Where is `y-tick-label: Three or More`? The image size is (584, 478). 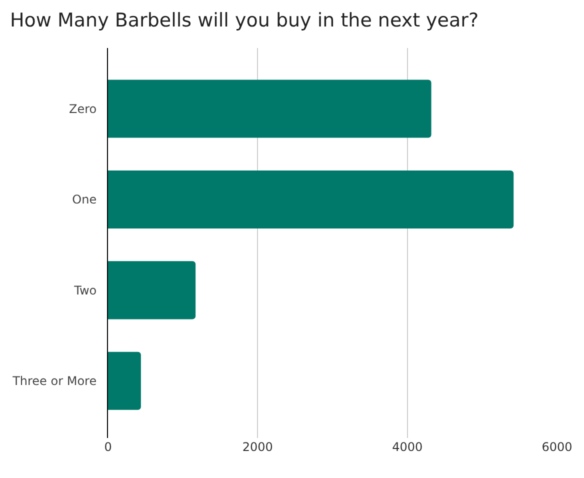
y-tick-label: Three or More is located at coordinates (54, 381).